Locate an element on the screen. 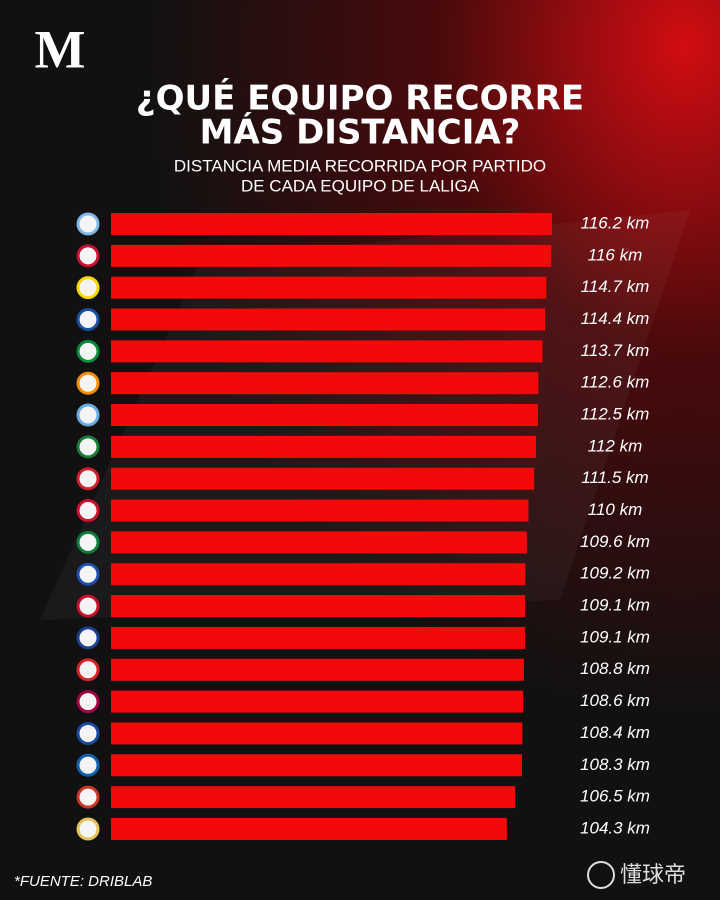 The image size is (720, 900). value-label: 116.2 km is located at coordinates (615, 222).